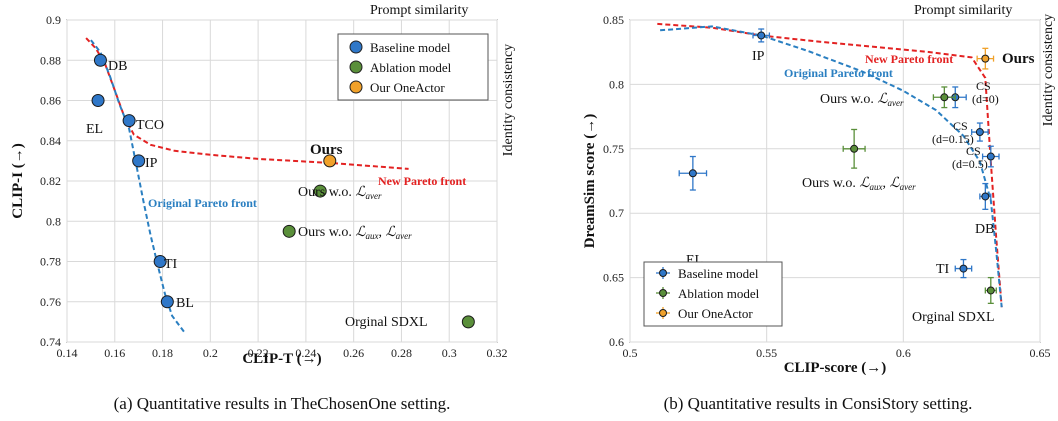 The image size is (1058, 421). What do you see at coordinates (497, 353) in the screenshot?
I see `x-tick-label: 0.32` at bounding box center [497, 353].